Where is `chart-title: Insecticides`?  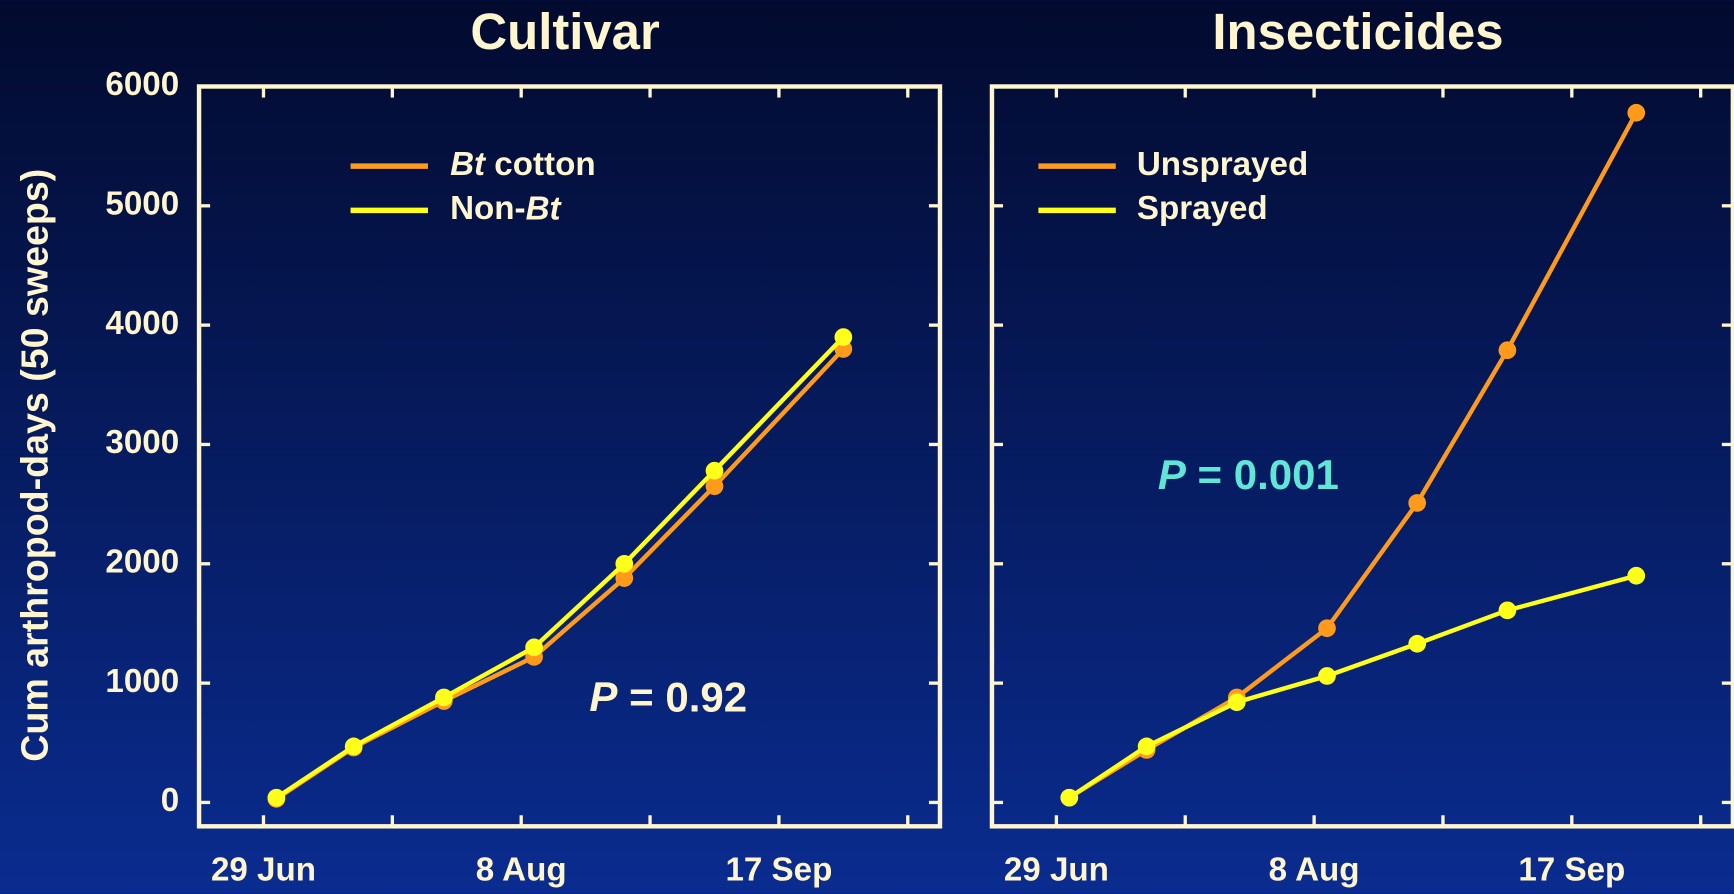
chart-title: Insecticides is located at coordinates (1357, 31).